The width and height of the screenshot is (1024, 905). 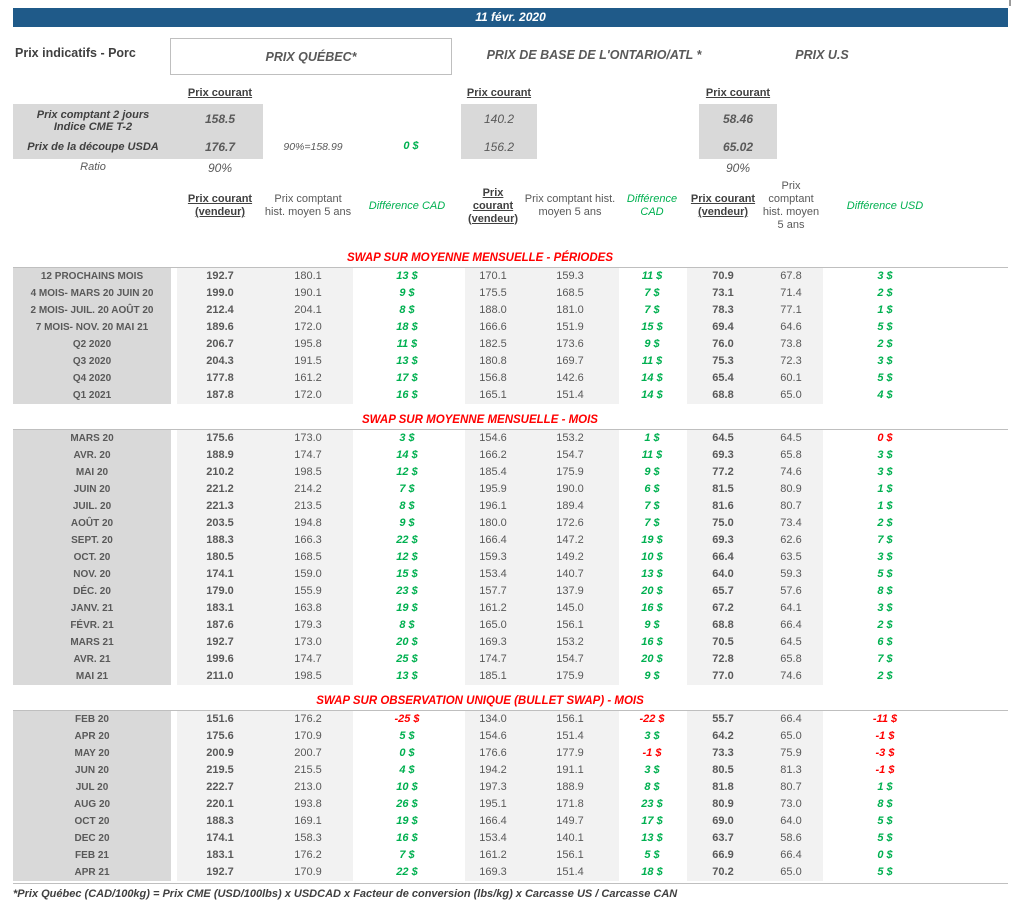 What do you see at coordinates (92, 625) in the screenshot?
I see `row-label: FÉVR. 21` at bounding box center [92, 625].